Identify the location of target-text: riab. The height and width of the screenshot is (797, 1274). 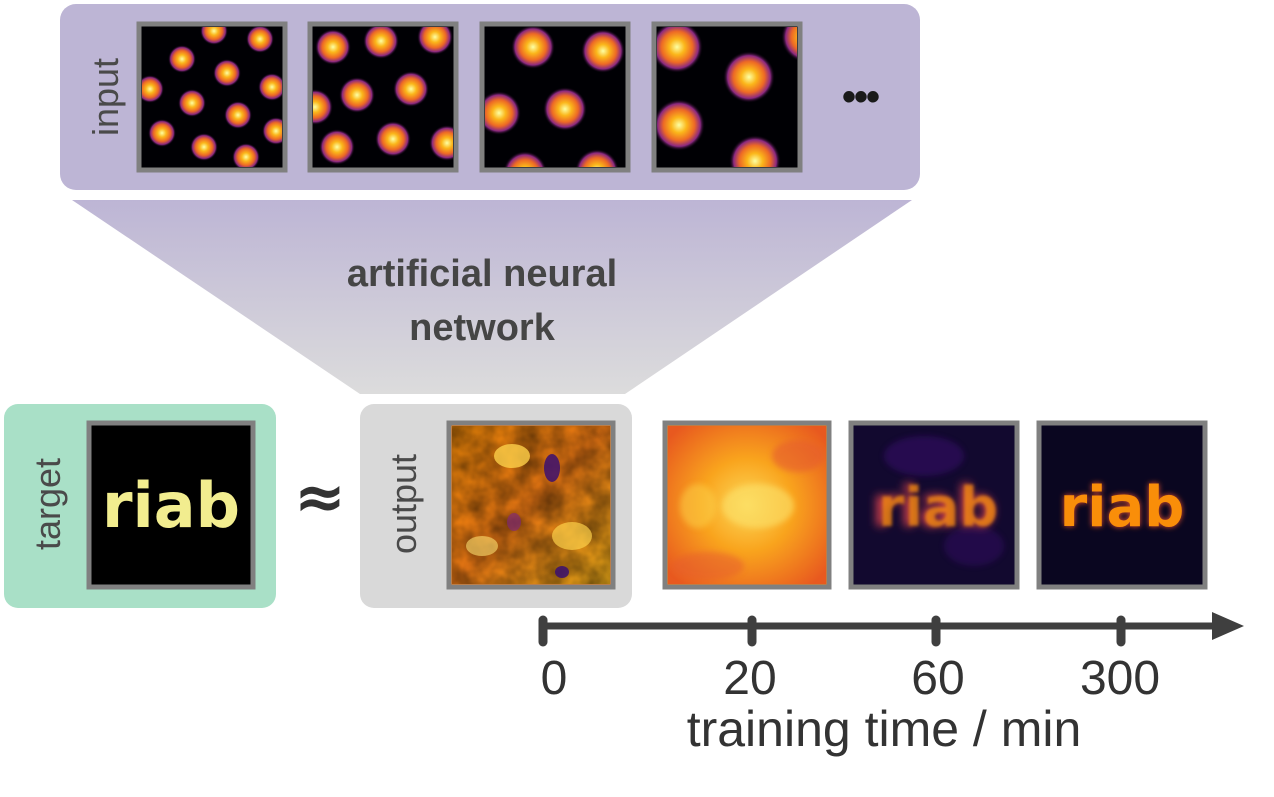
(171, 505).